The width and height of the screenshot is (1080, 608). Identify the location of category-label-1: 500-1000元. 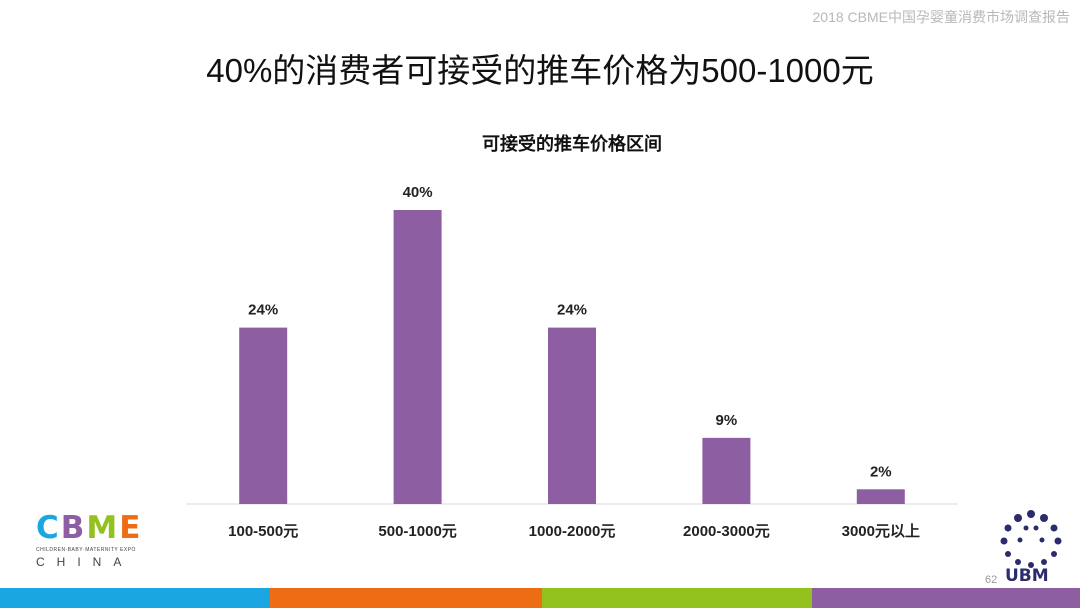
(417, 531).